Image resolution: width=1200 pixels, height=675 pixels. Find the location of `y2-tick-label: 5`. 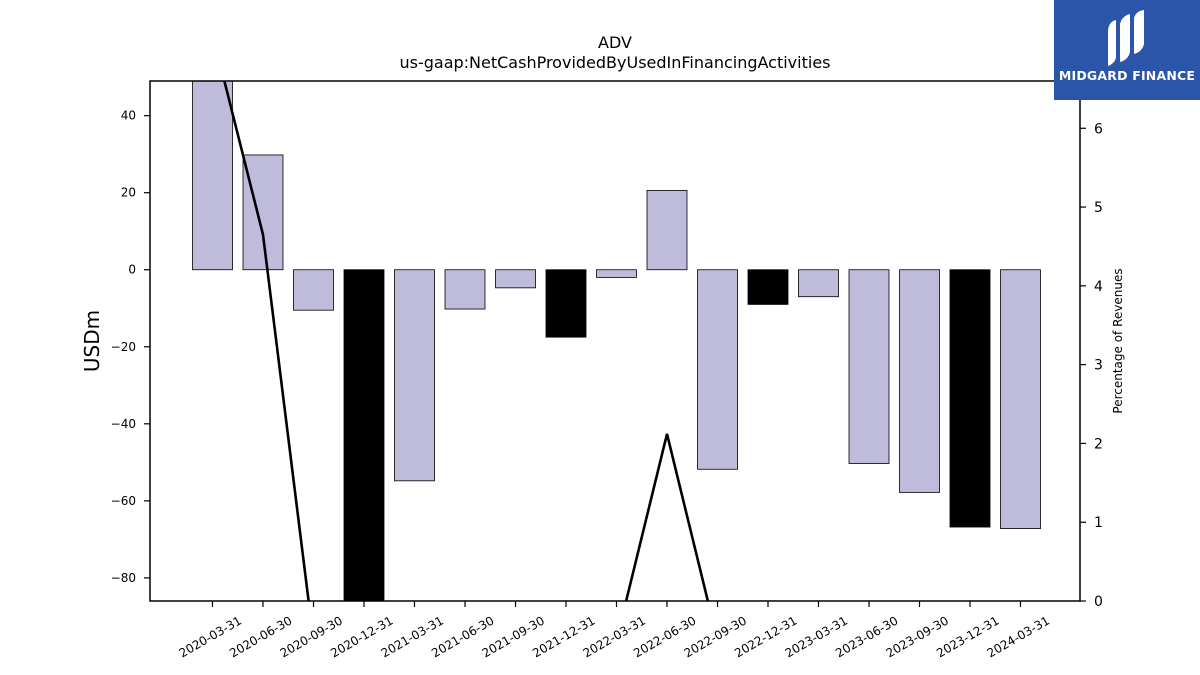

y2-tick-label: 5 is located at coordinates (1098, 208).